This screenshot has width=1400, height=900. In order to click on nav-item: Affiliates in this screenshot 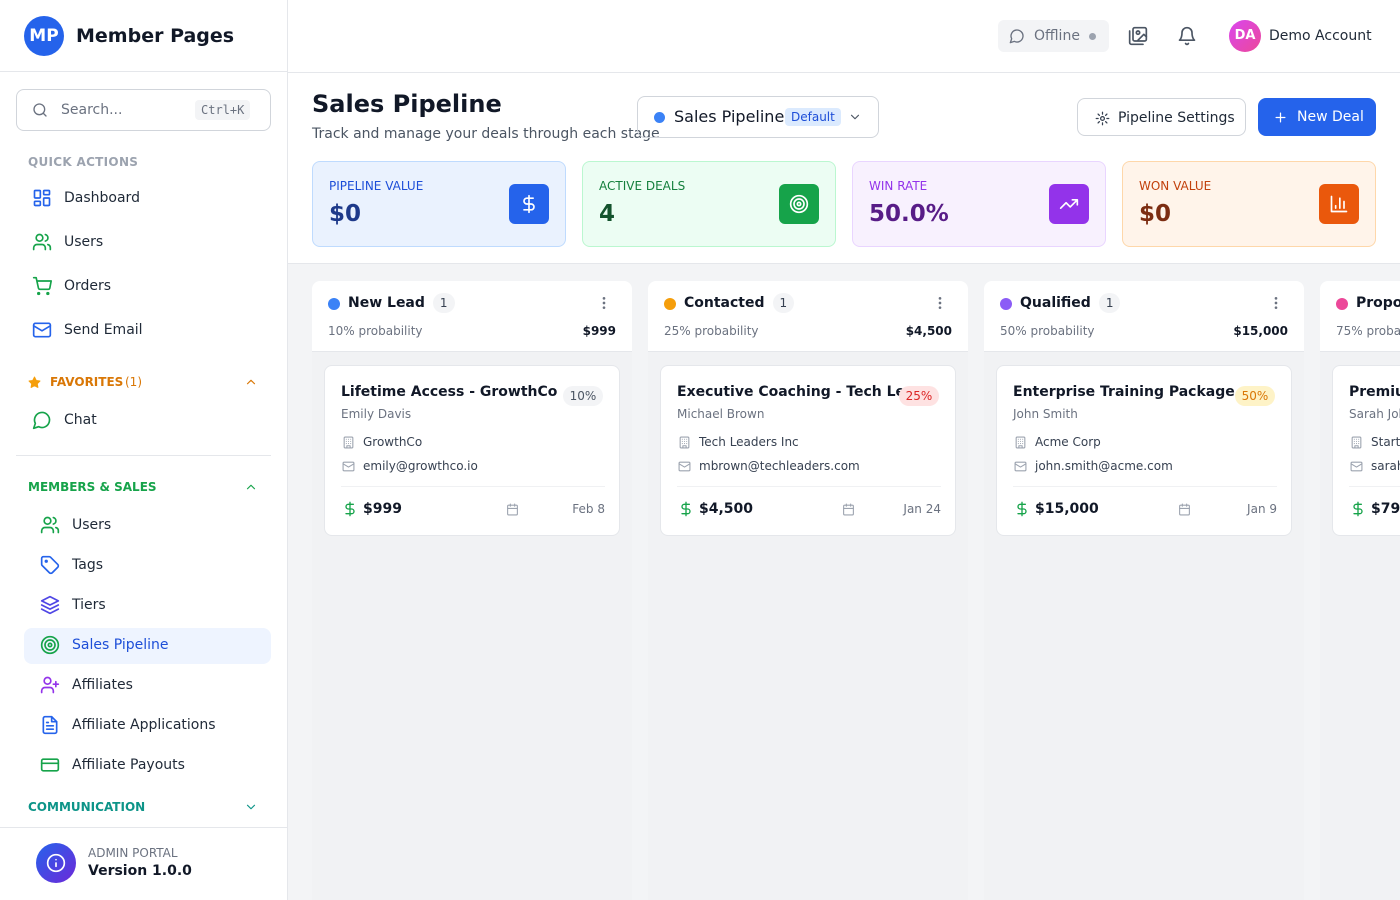, I will do `click(102, 685)`.